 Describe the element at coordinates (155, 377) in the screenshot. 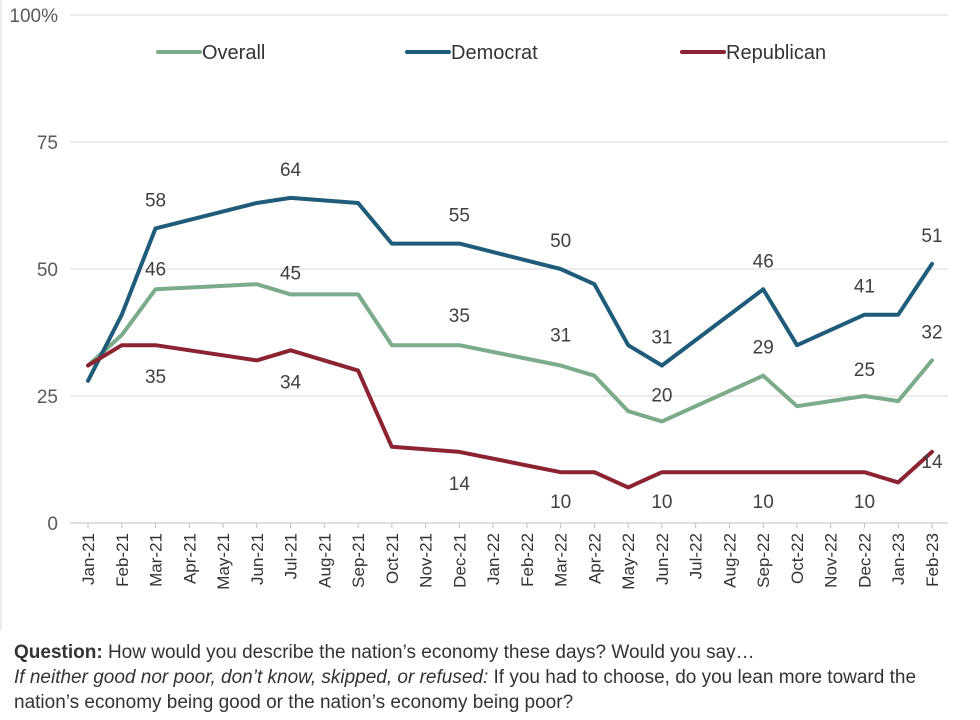

I see `data-label-republican: 35` at that location.